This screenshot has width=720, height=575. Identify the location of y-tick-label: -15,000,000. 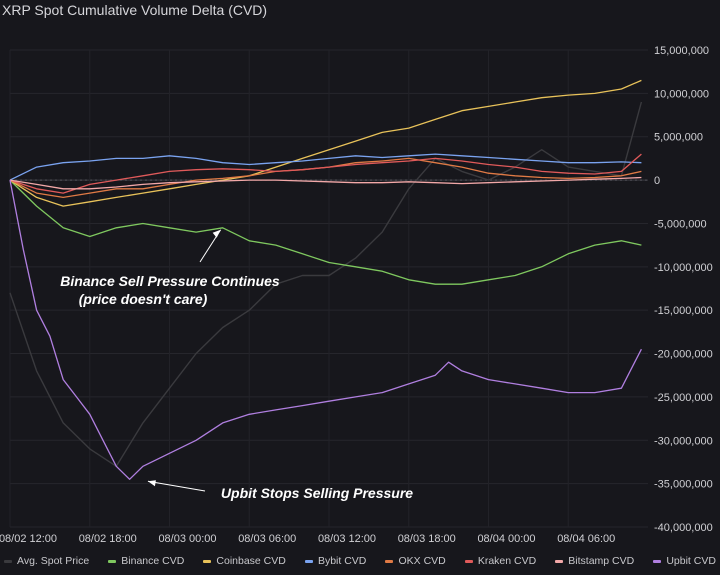
(683, 311).